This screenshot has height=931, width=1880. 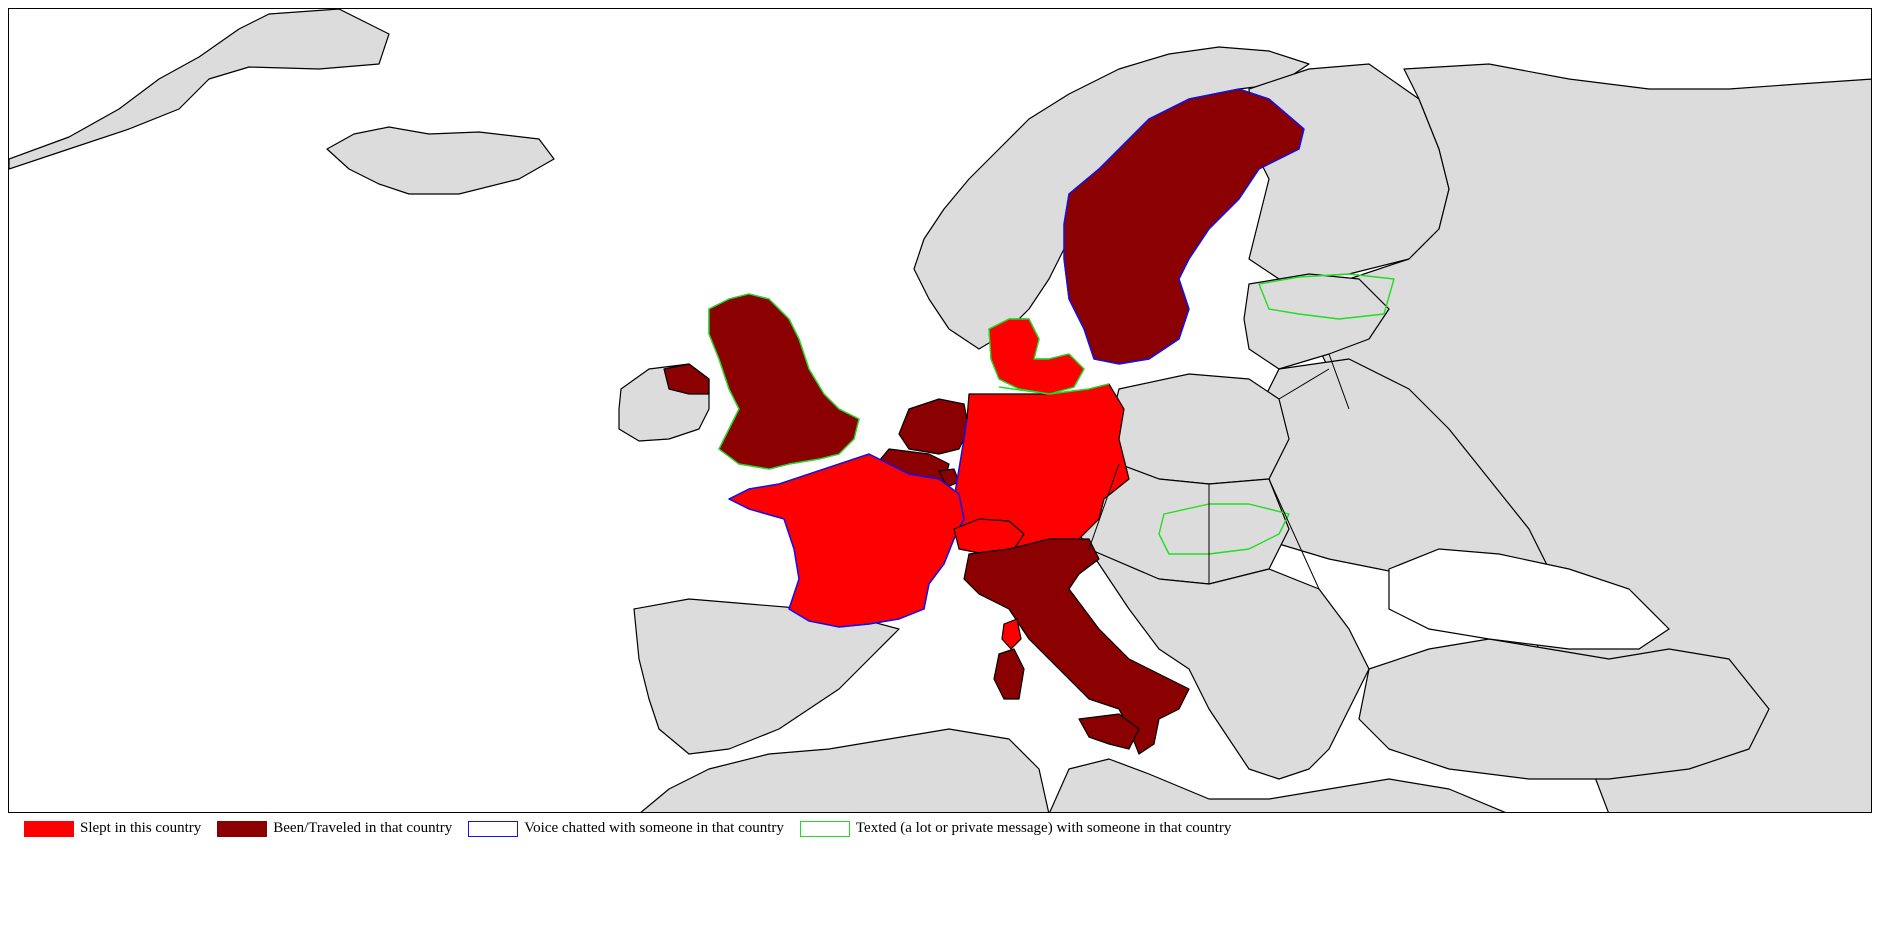 I want to click on italy, so click(x=1076, y=646).